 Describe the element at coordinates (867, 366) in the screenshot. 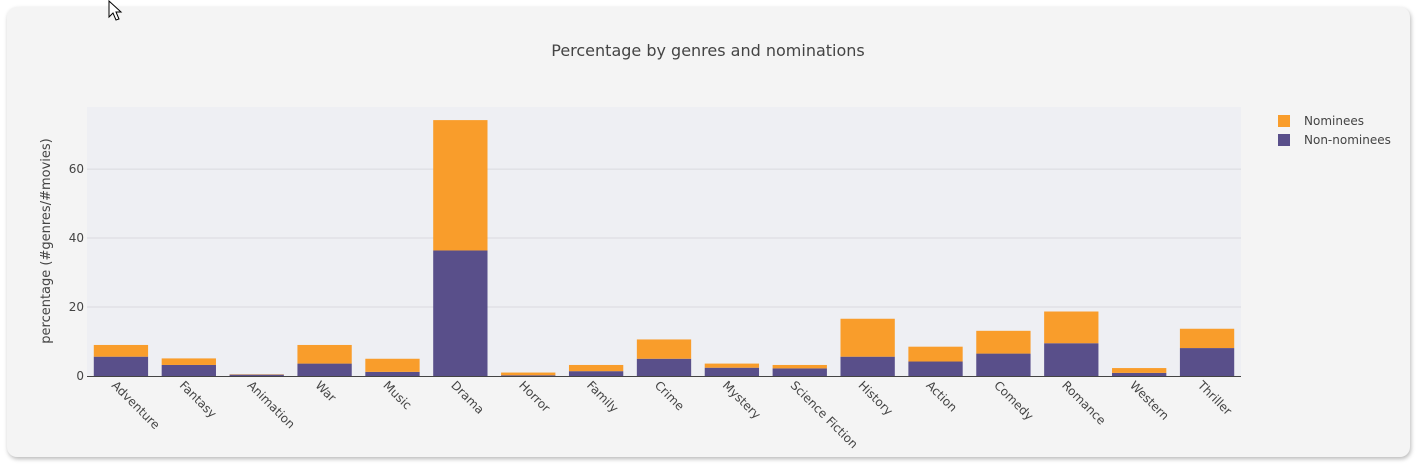

I see `bar-non-nominees-history` at that location.